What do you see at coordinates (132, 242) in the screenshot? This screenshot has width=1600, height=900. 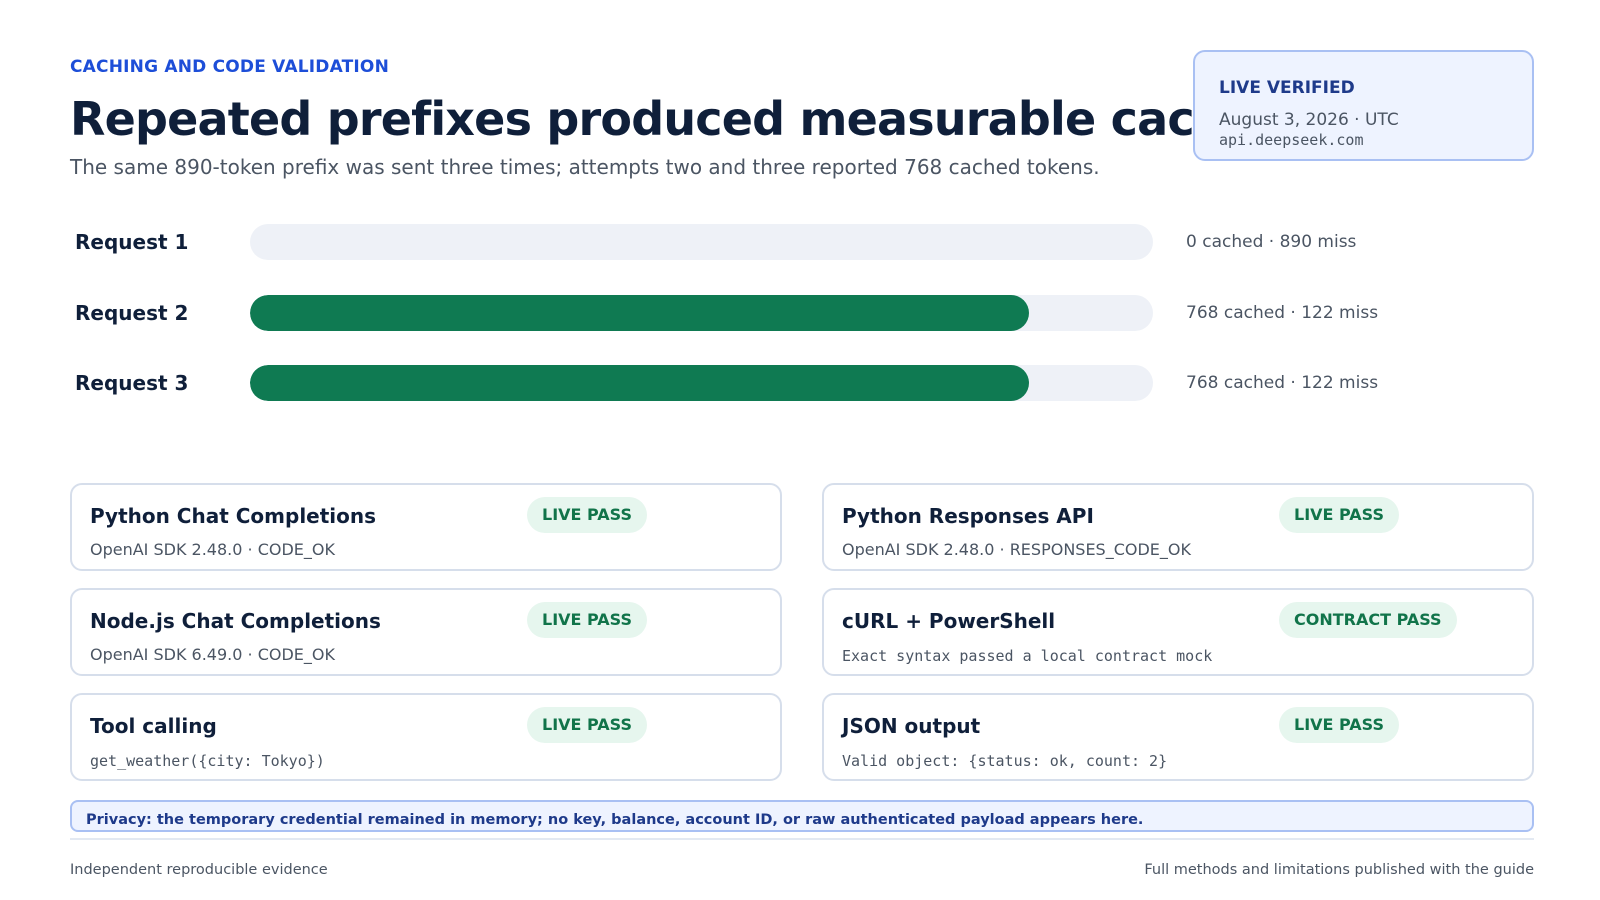 I see `request-label: Request 1` at bounding box center [132, 242].